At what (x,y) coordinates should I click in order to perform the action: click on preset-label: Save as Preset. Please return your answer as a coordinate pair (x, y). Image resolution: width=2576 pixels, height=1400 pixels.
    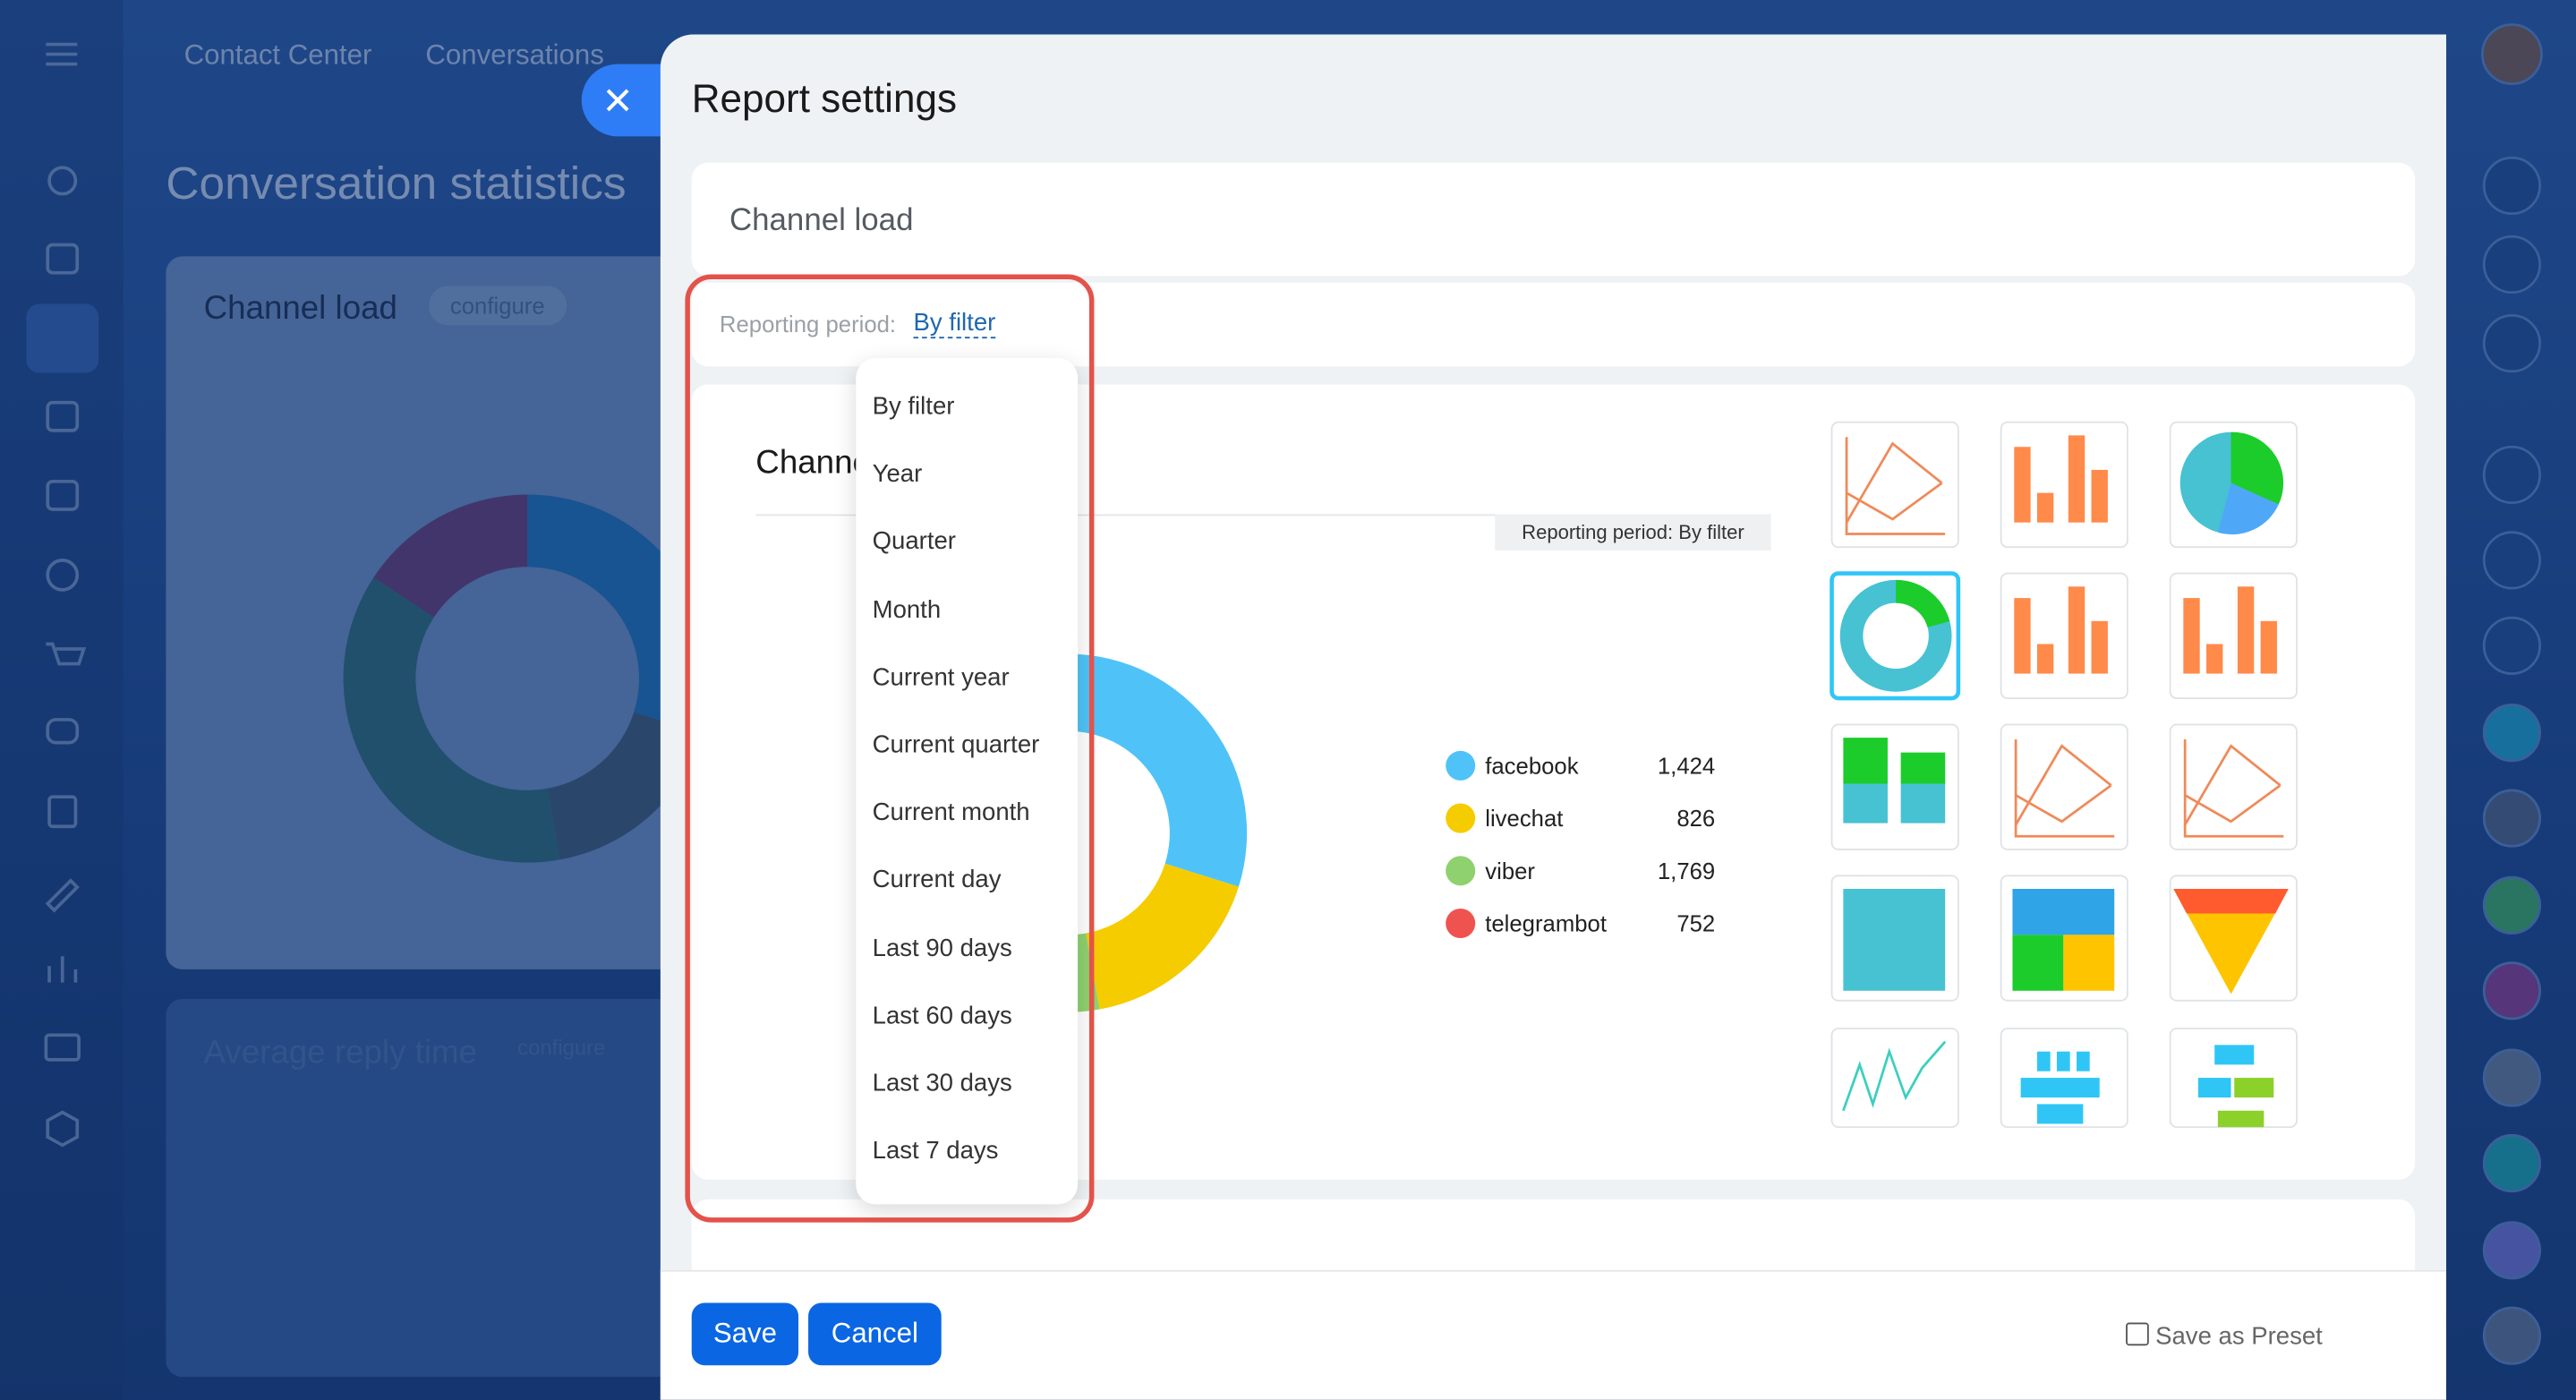
    Looking at the image, I should click on (2239, 1336).